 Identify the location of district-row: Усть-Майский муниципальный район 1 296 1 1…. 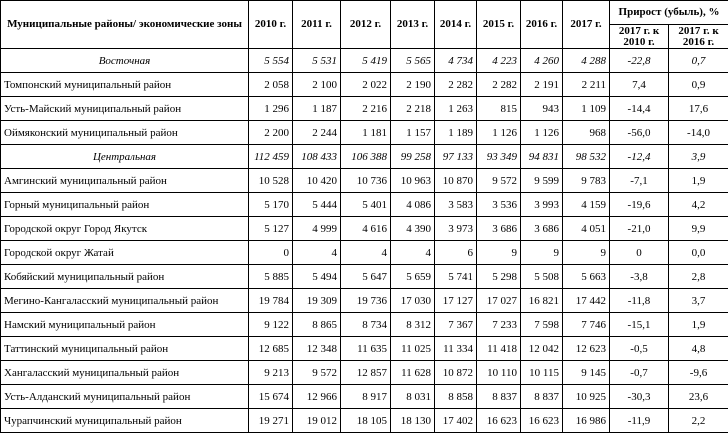
(364, 108).